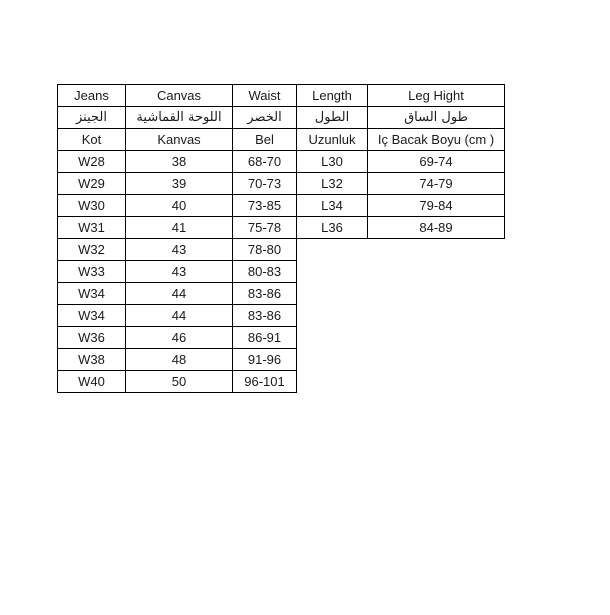 This screenshot has height=615, width=610. Describe the element at coordinates (436, 95) in the screenshot. I see `column-header-leg-en: Leg Hight` at that location.